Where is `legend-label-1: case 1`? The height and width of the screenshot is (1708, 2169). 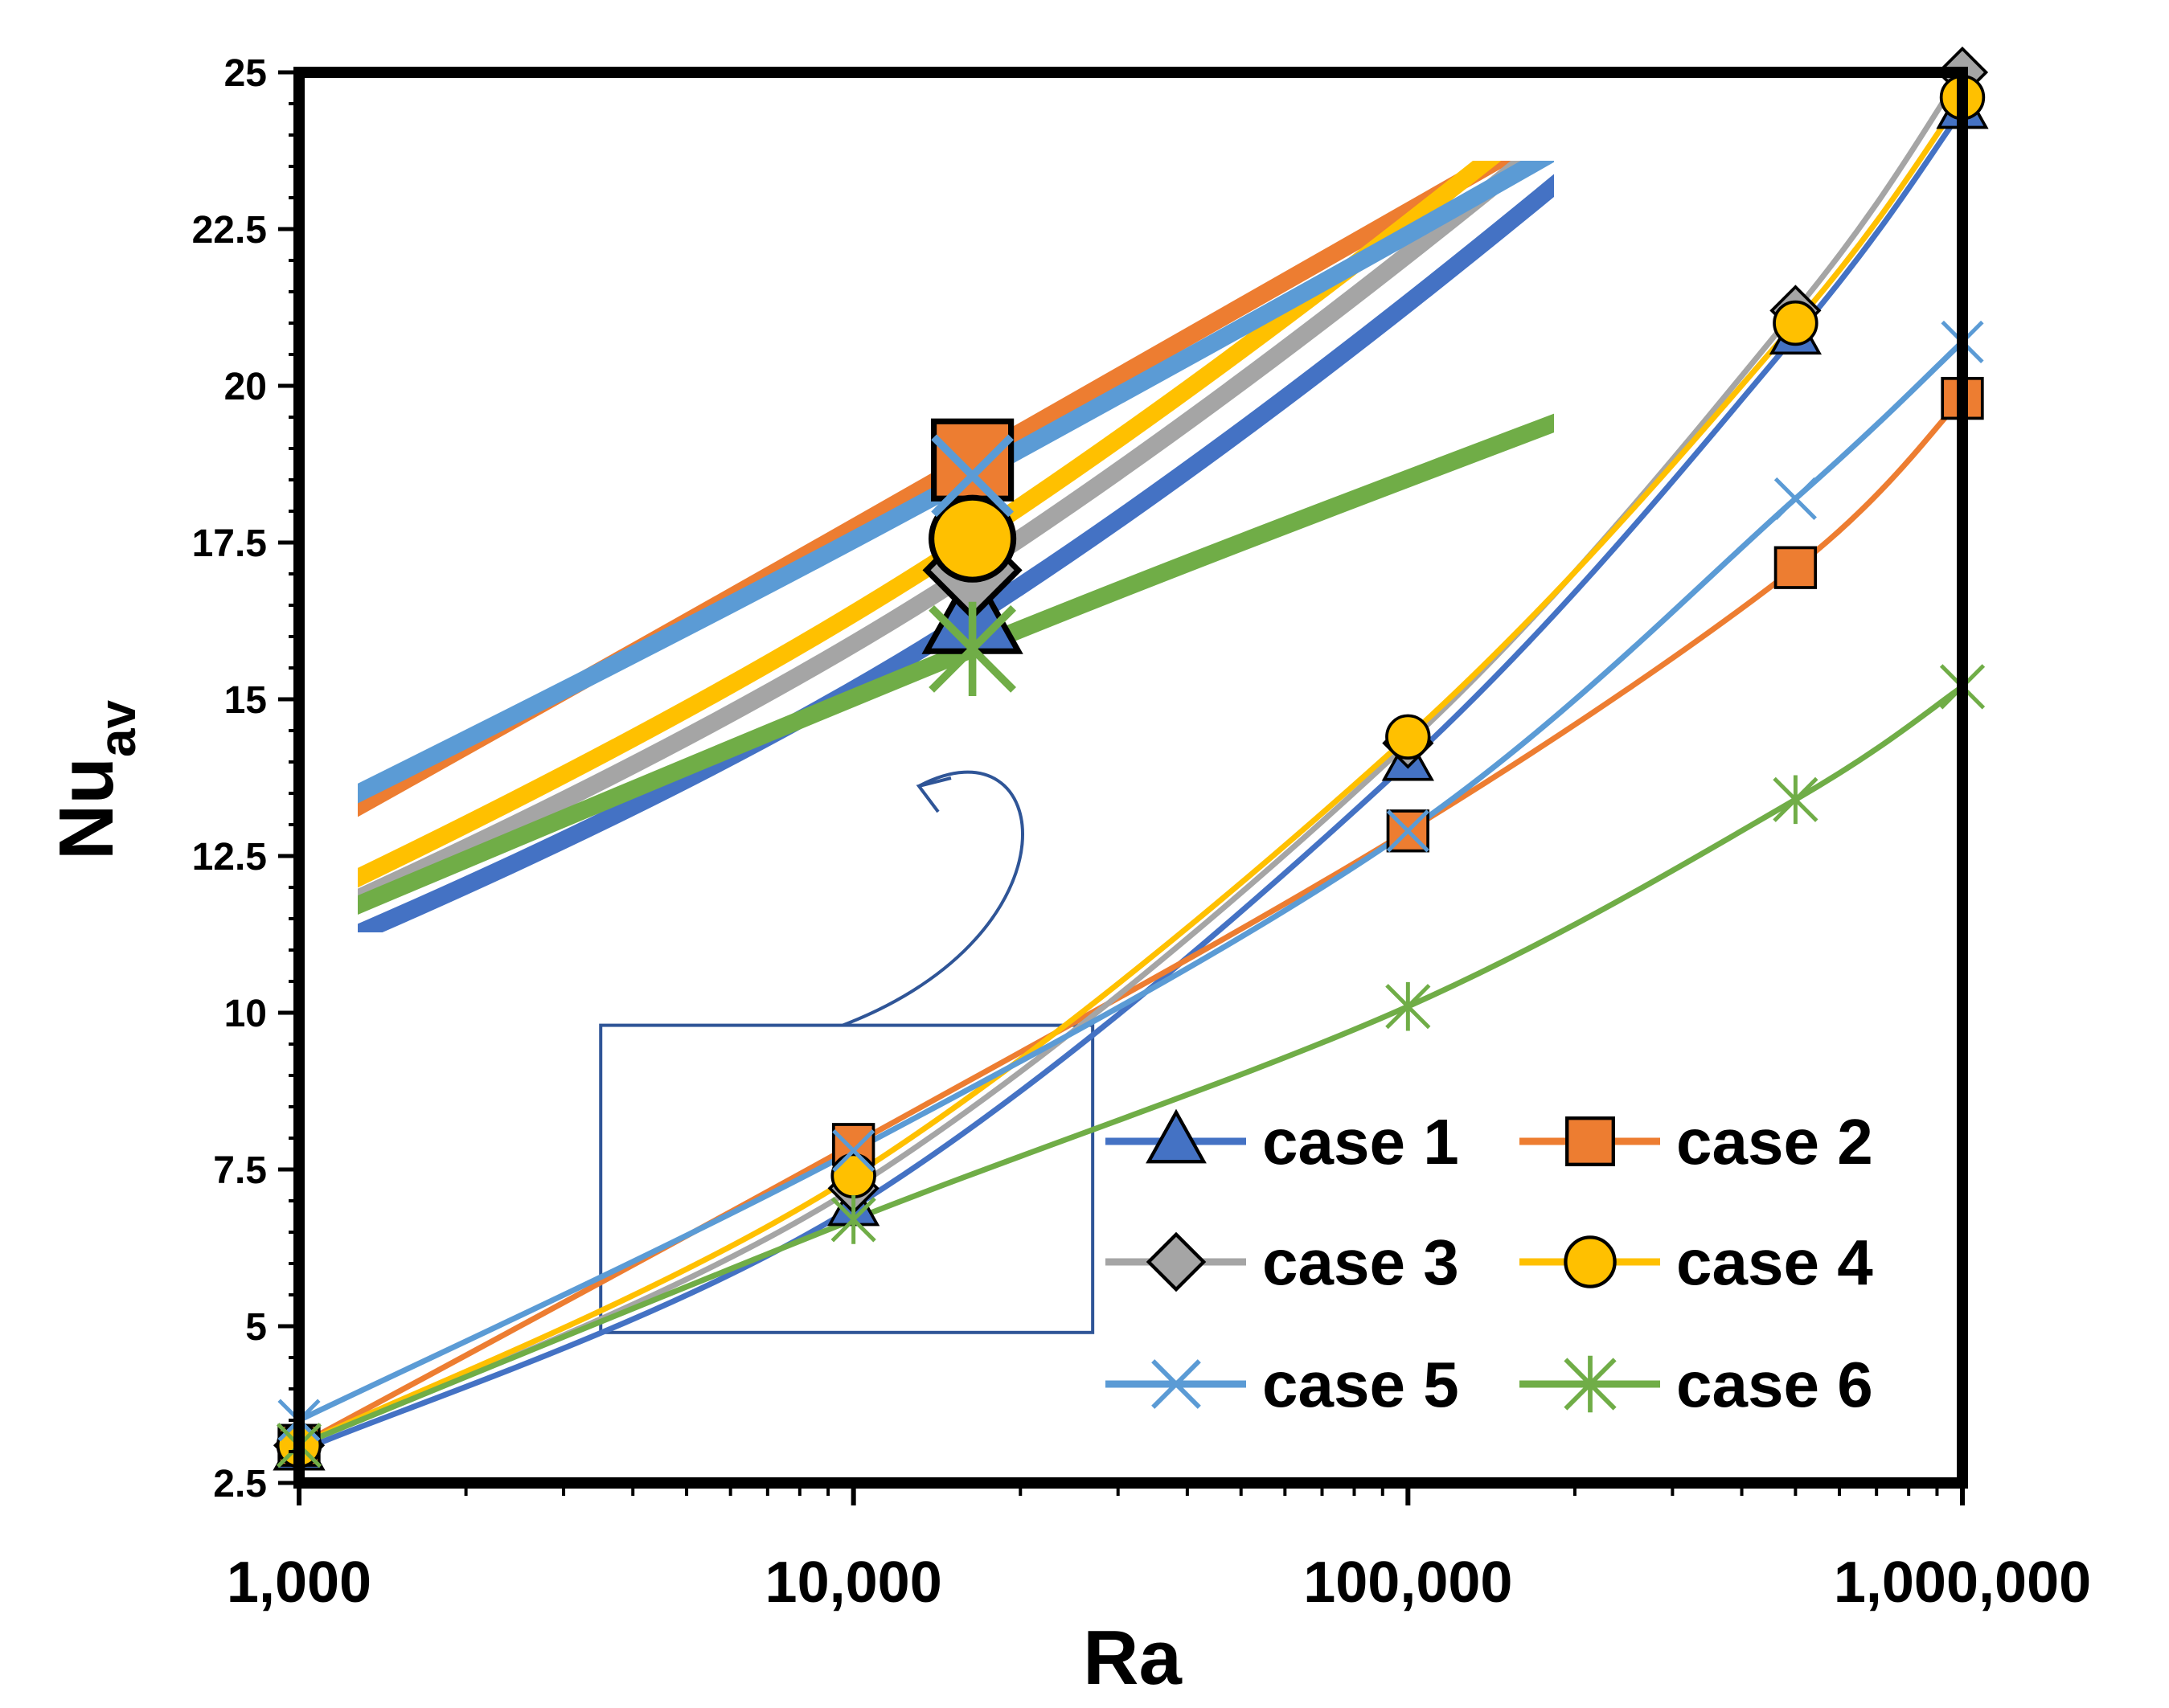
legend-label-1: case 1 is located at coordinates (1360, 1142).